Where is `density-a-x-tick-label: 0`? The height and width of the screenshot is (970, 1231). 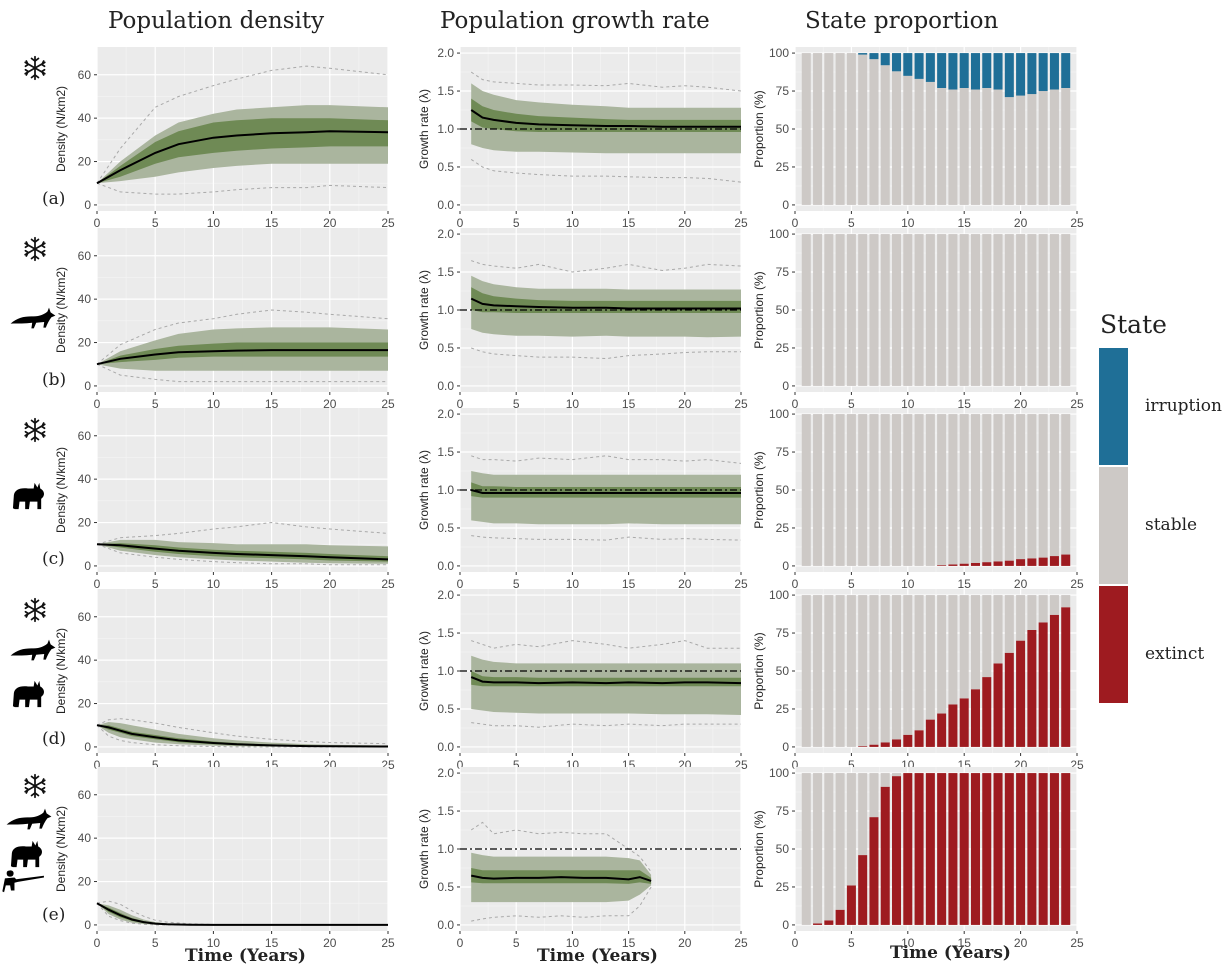 density-a-x-tick-label: 0 is located at coordinates (97, 223).